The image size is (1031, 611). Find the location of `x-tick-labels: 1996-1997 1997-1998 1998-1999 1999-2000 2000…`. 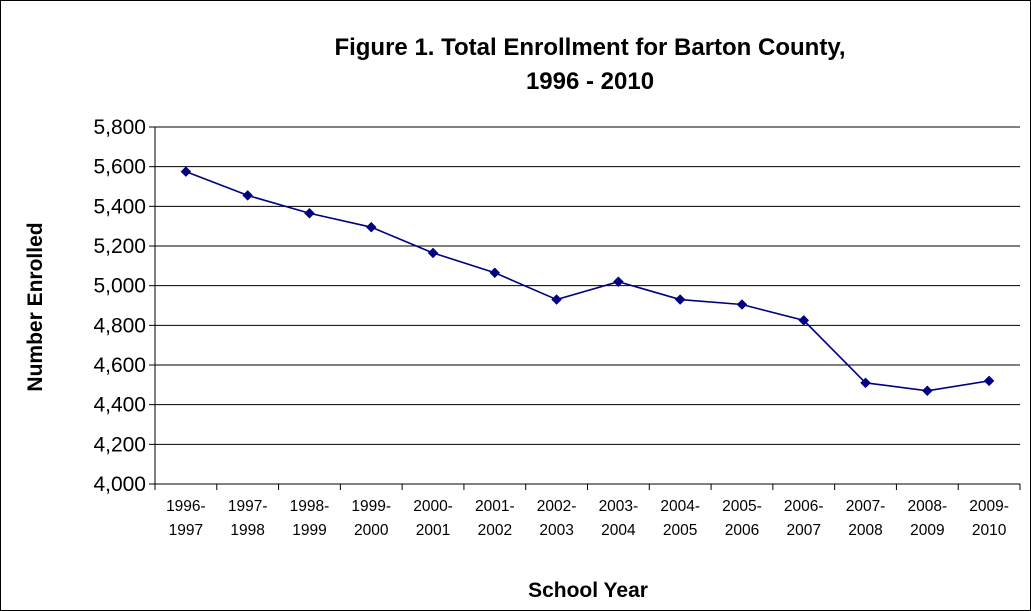

x-tick-labels: 1996-1997 1997-1998 1998-1999 1999-2000 2000… is located at coordinates (587, 518).